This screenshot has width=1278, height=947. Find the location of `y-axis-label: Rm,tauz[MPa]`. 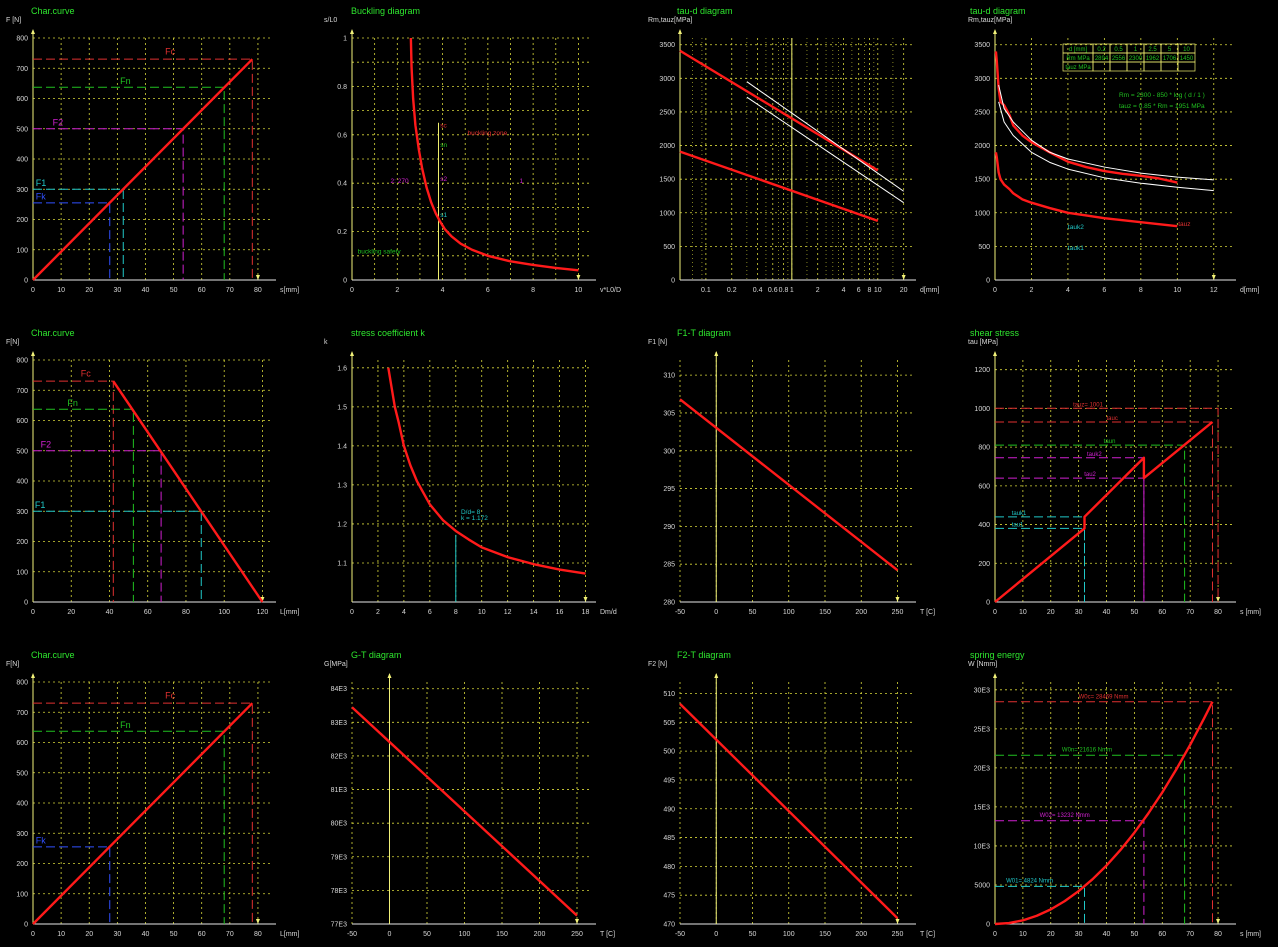

y-axis-label: Rm,tauz[MPa] is located at coordinates (990, 20).